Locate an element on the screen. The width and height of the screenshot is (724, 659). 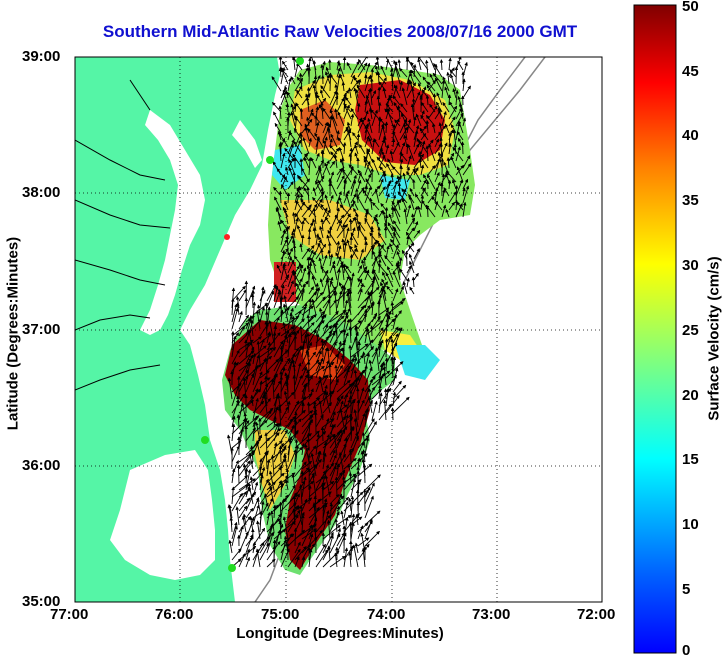
x-tick-label: 74:00 is located at coordinates (386, 614).